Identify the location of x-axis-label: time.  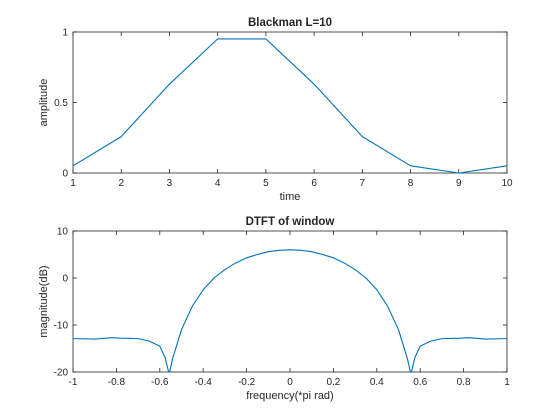
(290, 197).